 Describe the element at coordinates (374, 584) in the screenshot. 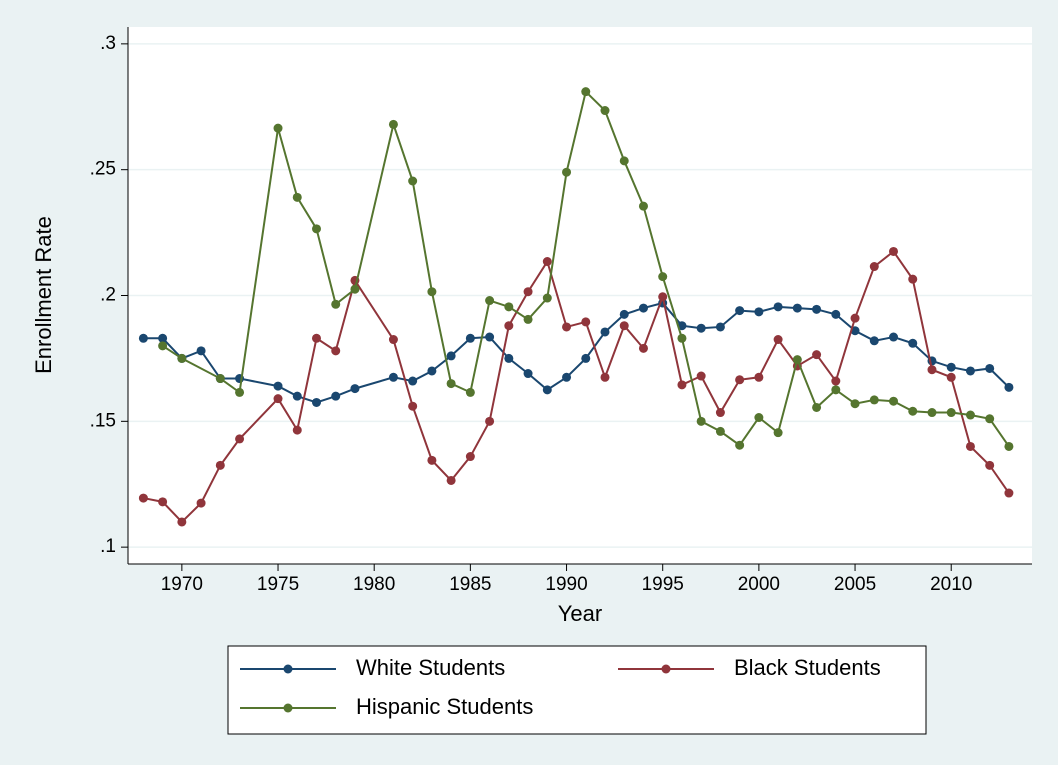

I see `x-tick-label: 1980` at that location.